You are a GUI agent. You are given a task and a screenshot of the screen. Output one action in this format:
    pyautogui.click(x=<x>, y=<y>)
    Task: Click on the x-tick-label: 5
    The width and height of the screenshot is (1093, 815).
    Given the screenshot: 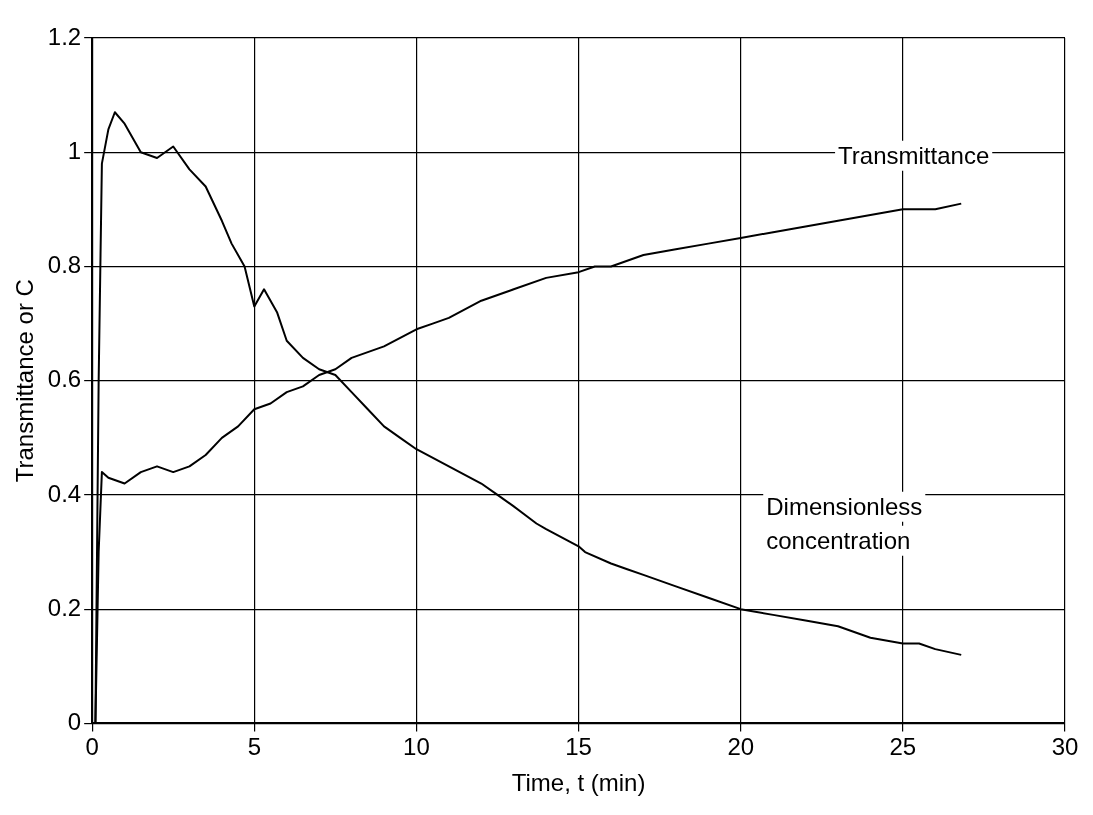 What is the action you would take?
    pyautogui.click(x=254, y=747)
    